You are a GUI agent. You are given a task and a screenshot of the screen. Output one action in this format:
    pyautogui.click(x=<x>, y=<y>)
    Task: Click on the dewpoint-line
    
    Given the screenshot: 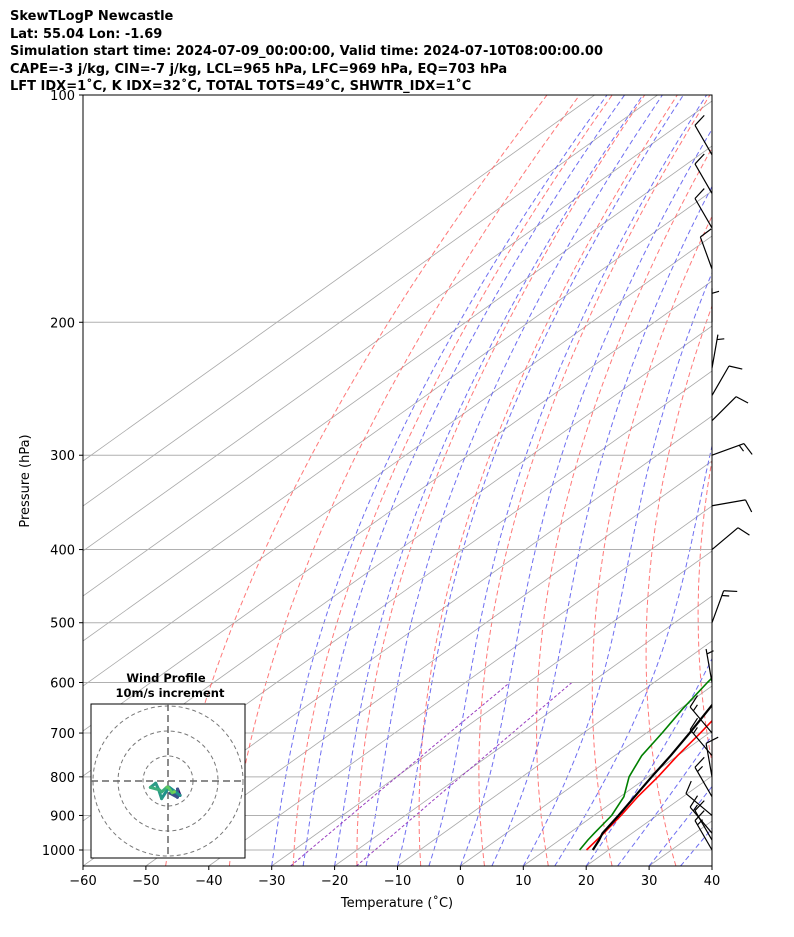 What is the action you would take?
    pyautogui.click(x=645, y=763)
    